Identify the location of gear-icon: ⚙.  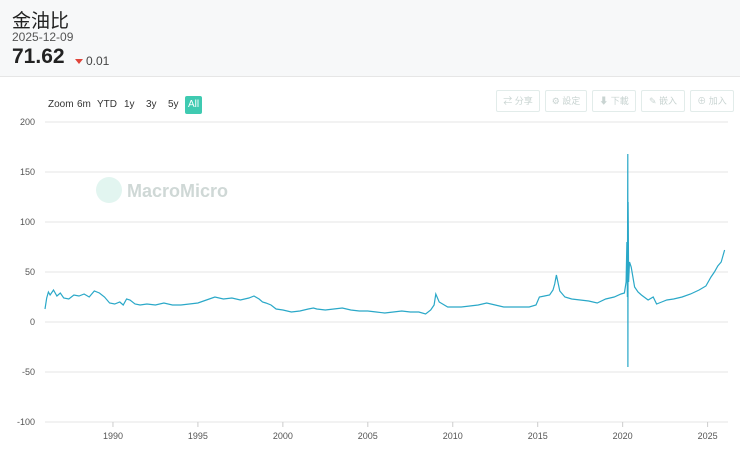
(557, 101).